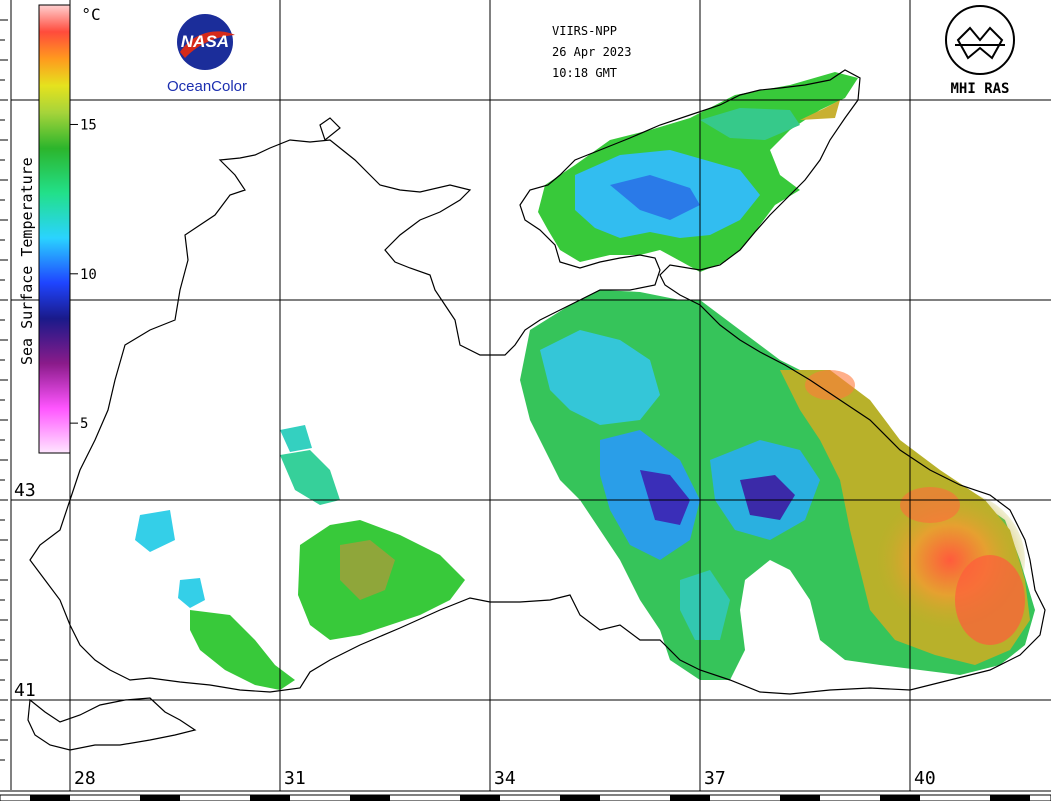  What do you see at coordinates (6, 395) in the screenshot?
I see `left-ruler` at bounding box center [6, 395].